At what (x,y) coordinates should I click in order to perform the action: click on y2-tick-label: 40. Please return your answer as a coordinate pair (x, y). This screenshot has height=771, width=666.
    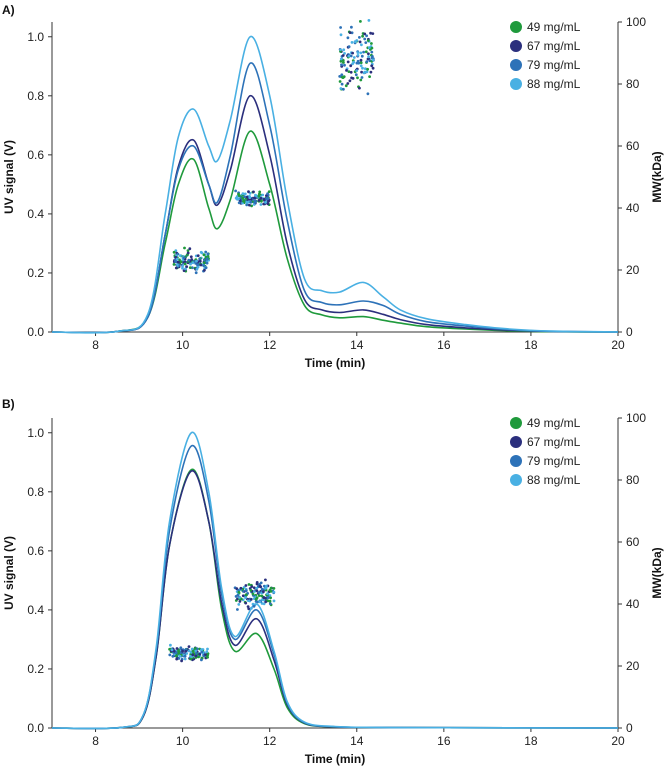
    Looking at the image, I should click on (633, 208).